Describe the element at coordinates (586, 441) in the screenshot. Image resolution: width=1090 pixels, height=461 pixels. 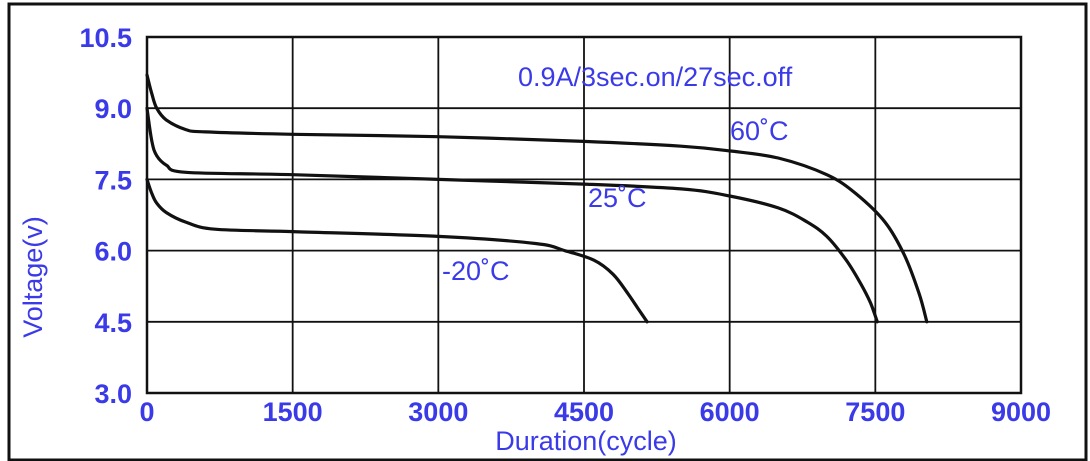
I see `x-axis-title: Duration(cycle)` at that location.